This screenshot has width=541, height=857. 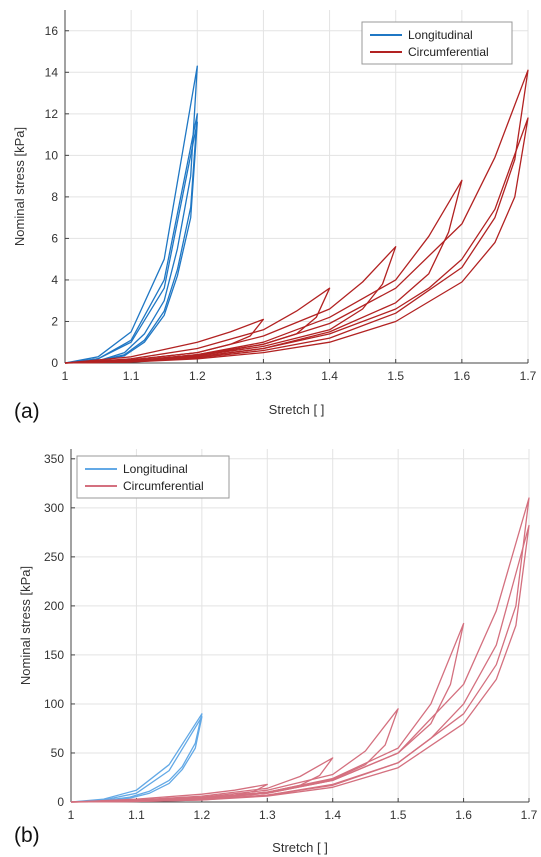 I want to click on y-tick-label: 12, so click(x=52, y=114).